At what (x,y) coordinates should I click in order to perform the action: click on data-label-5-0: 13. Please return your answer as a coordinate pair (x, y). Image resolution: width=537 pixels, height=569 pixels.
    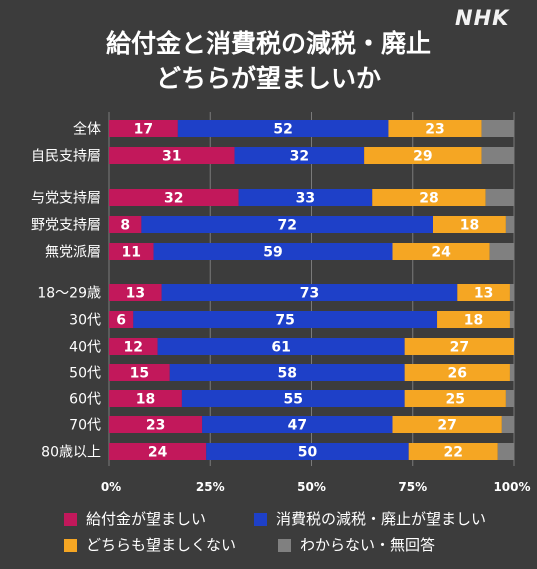
    Looking at the image, I should click on (135, 294).